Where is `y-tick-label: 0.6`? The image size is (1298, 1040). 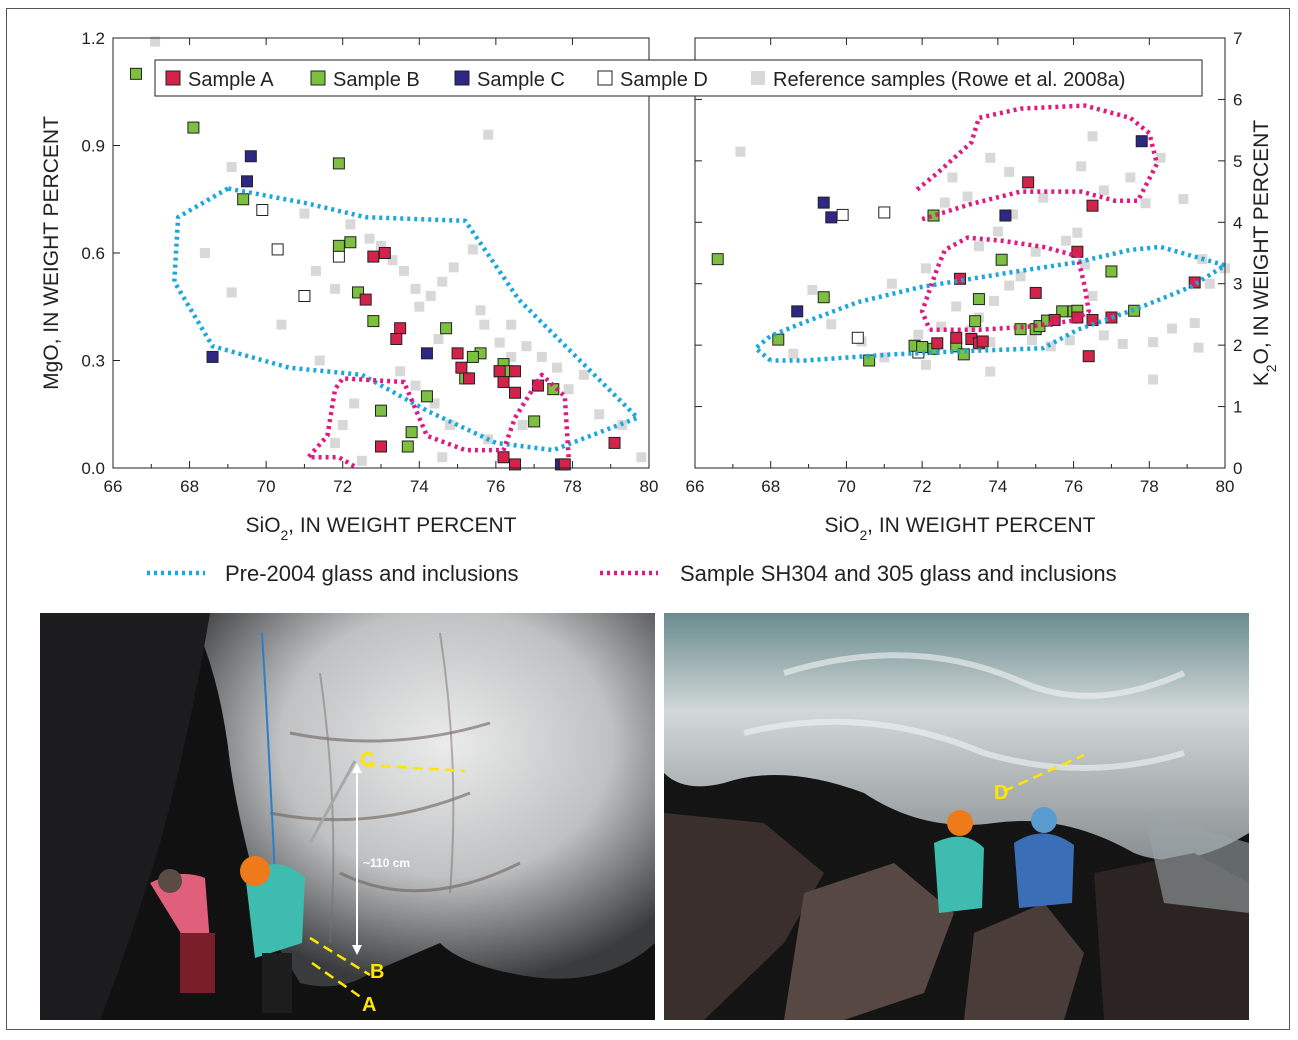 y-tick-label: 0.6 is located at coordinates (93, 253).